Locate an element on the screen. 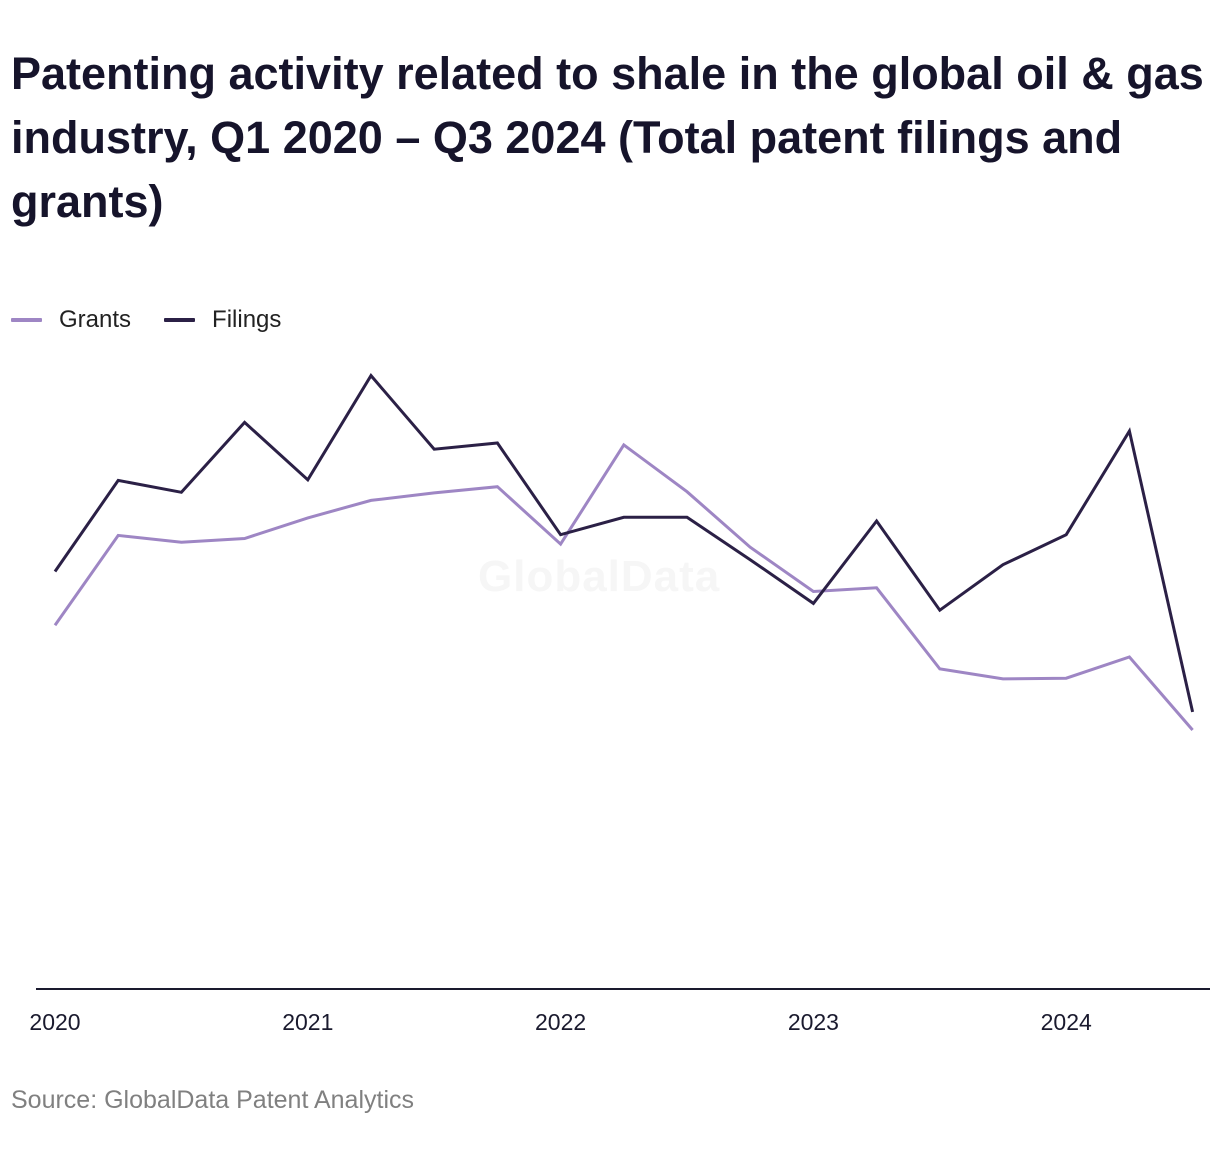 The image size is (1220, 1160). x-tick-label-2023: 2023 is located at coordinates (813, 1022).